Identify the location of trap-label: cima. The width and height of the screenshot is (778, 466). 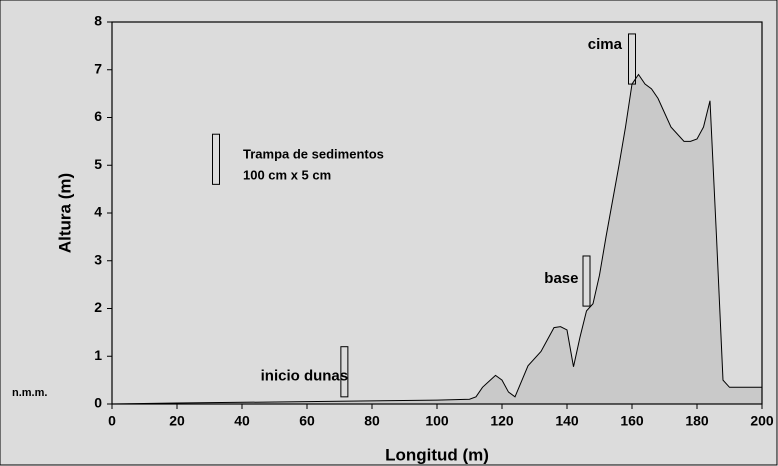
(605, 44).